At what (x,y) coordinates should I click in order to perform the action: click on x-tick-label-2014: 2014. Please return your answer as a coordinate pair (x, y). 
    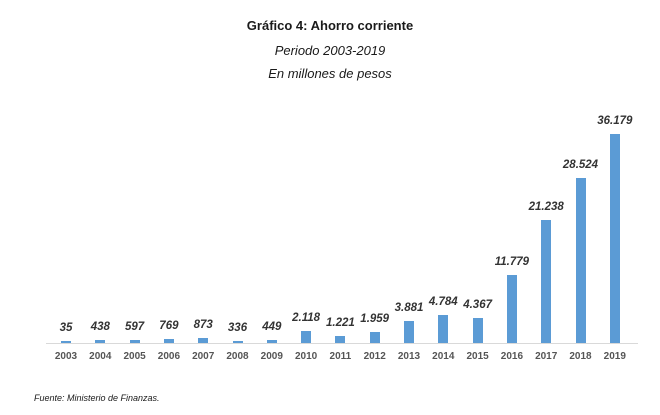
    Looking at the image, I should click on (443, 356).